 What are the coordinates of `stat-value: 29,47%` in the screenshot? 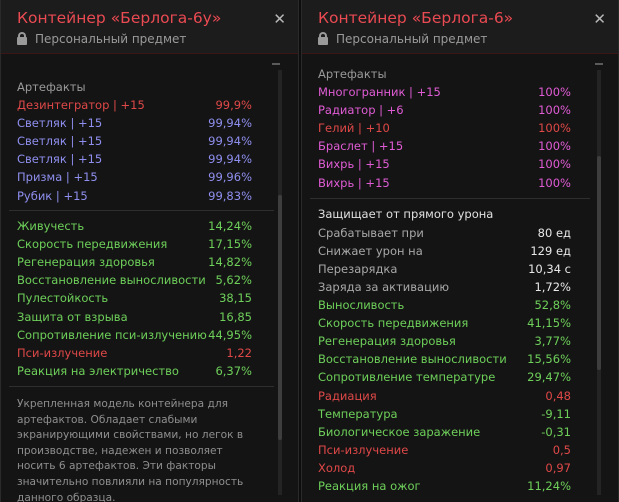 It's located at (549, 377).